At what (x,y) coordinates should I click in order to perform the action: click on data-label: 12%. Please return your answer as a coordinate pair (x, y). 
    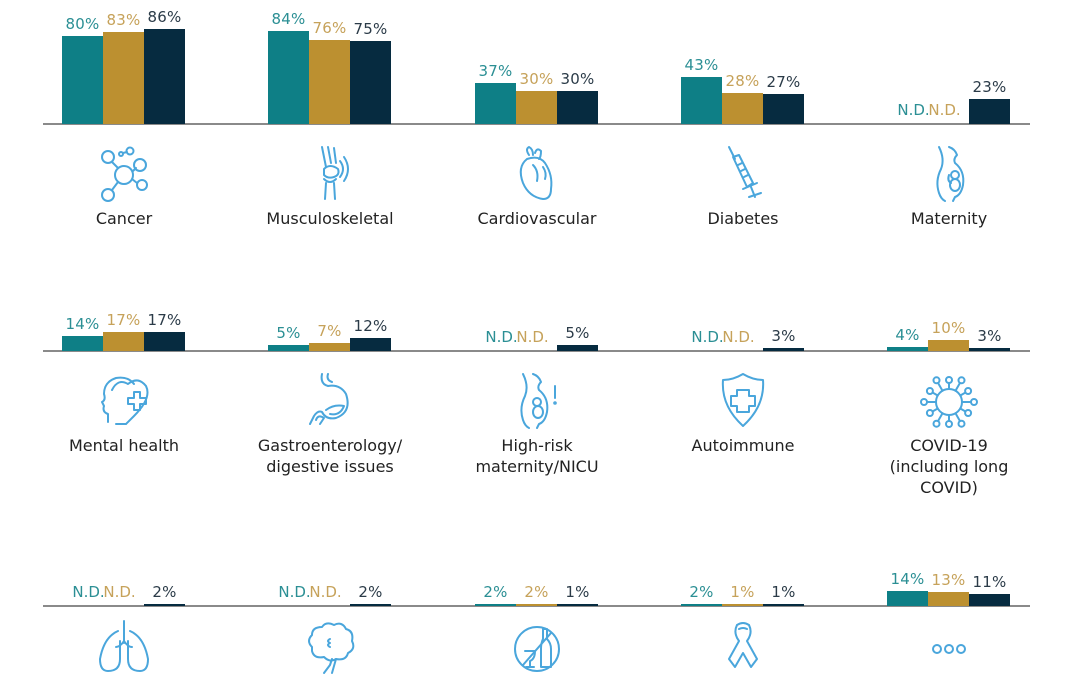
    Looking at the image, I should click on (370, 325).